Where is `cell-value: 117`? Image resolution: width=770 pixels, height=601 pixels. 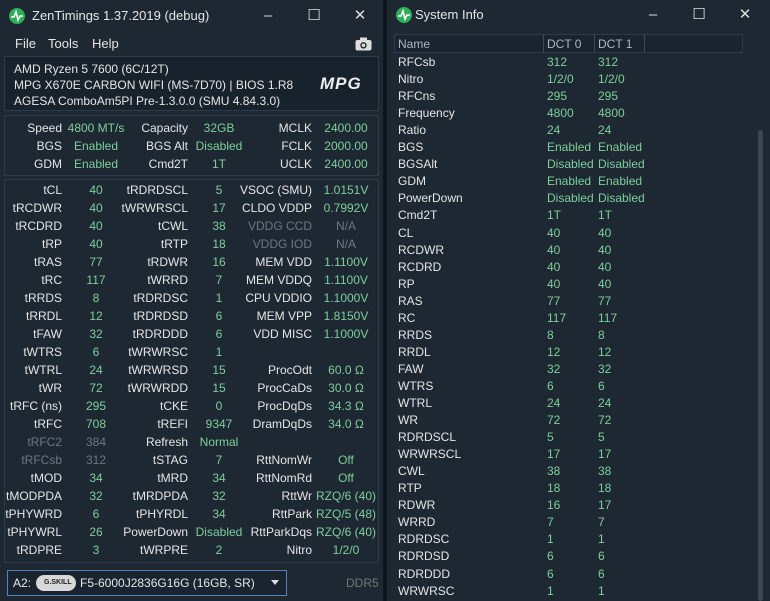
cell-value: 117 is located at coordinates (557, 317).